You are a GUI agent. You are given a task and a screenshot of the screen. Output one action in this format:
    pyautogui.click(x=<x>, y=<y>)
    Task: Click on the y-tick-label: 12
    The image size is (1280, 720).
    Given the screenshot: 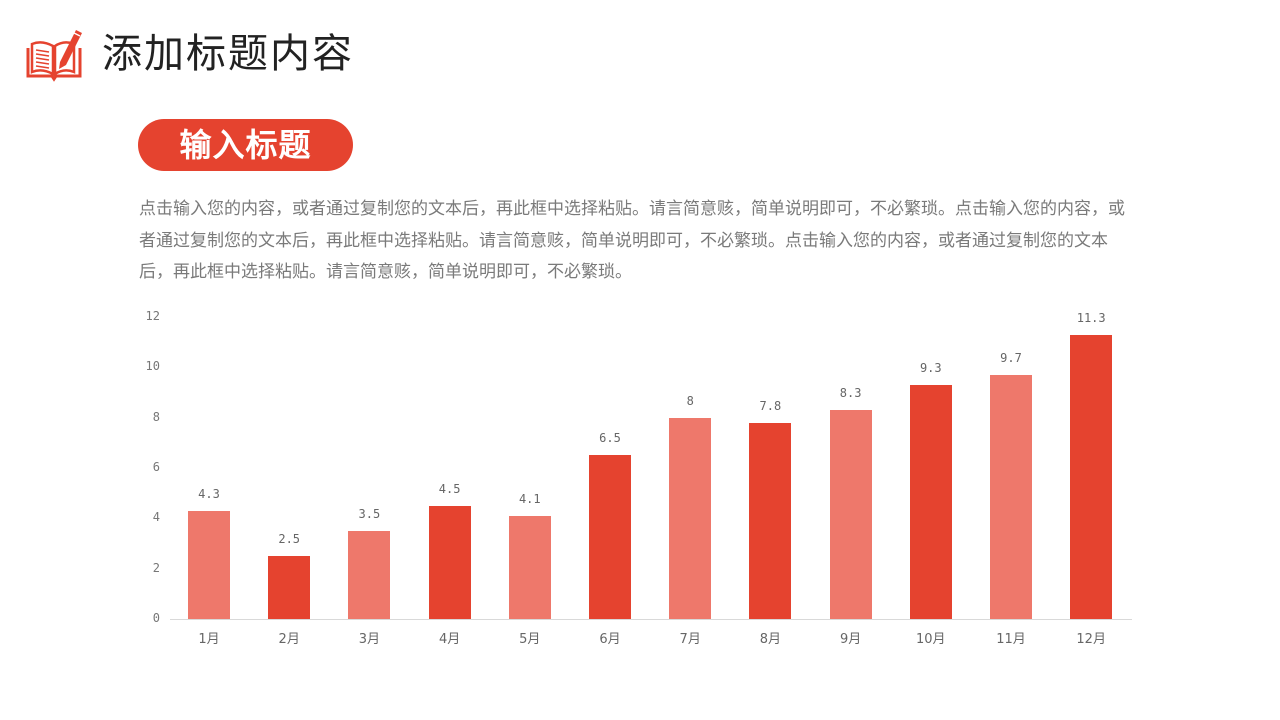 What is the action you would take?
    pyautogui.click(x=152, y=316)
    